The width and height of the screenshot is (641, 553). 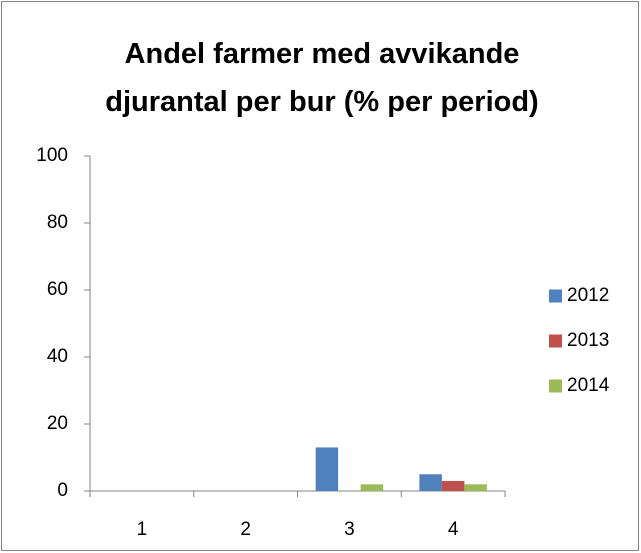 I want to click on x-tick-label: 2, so click(x=245, y=529).